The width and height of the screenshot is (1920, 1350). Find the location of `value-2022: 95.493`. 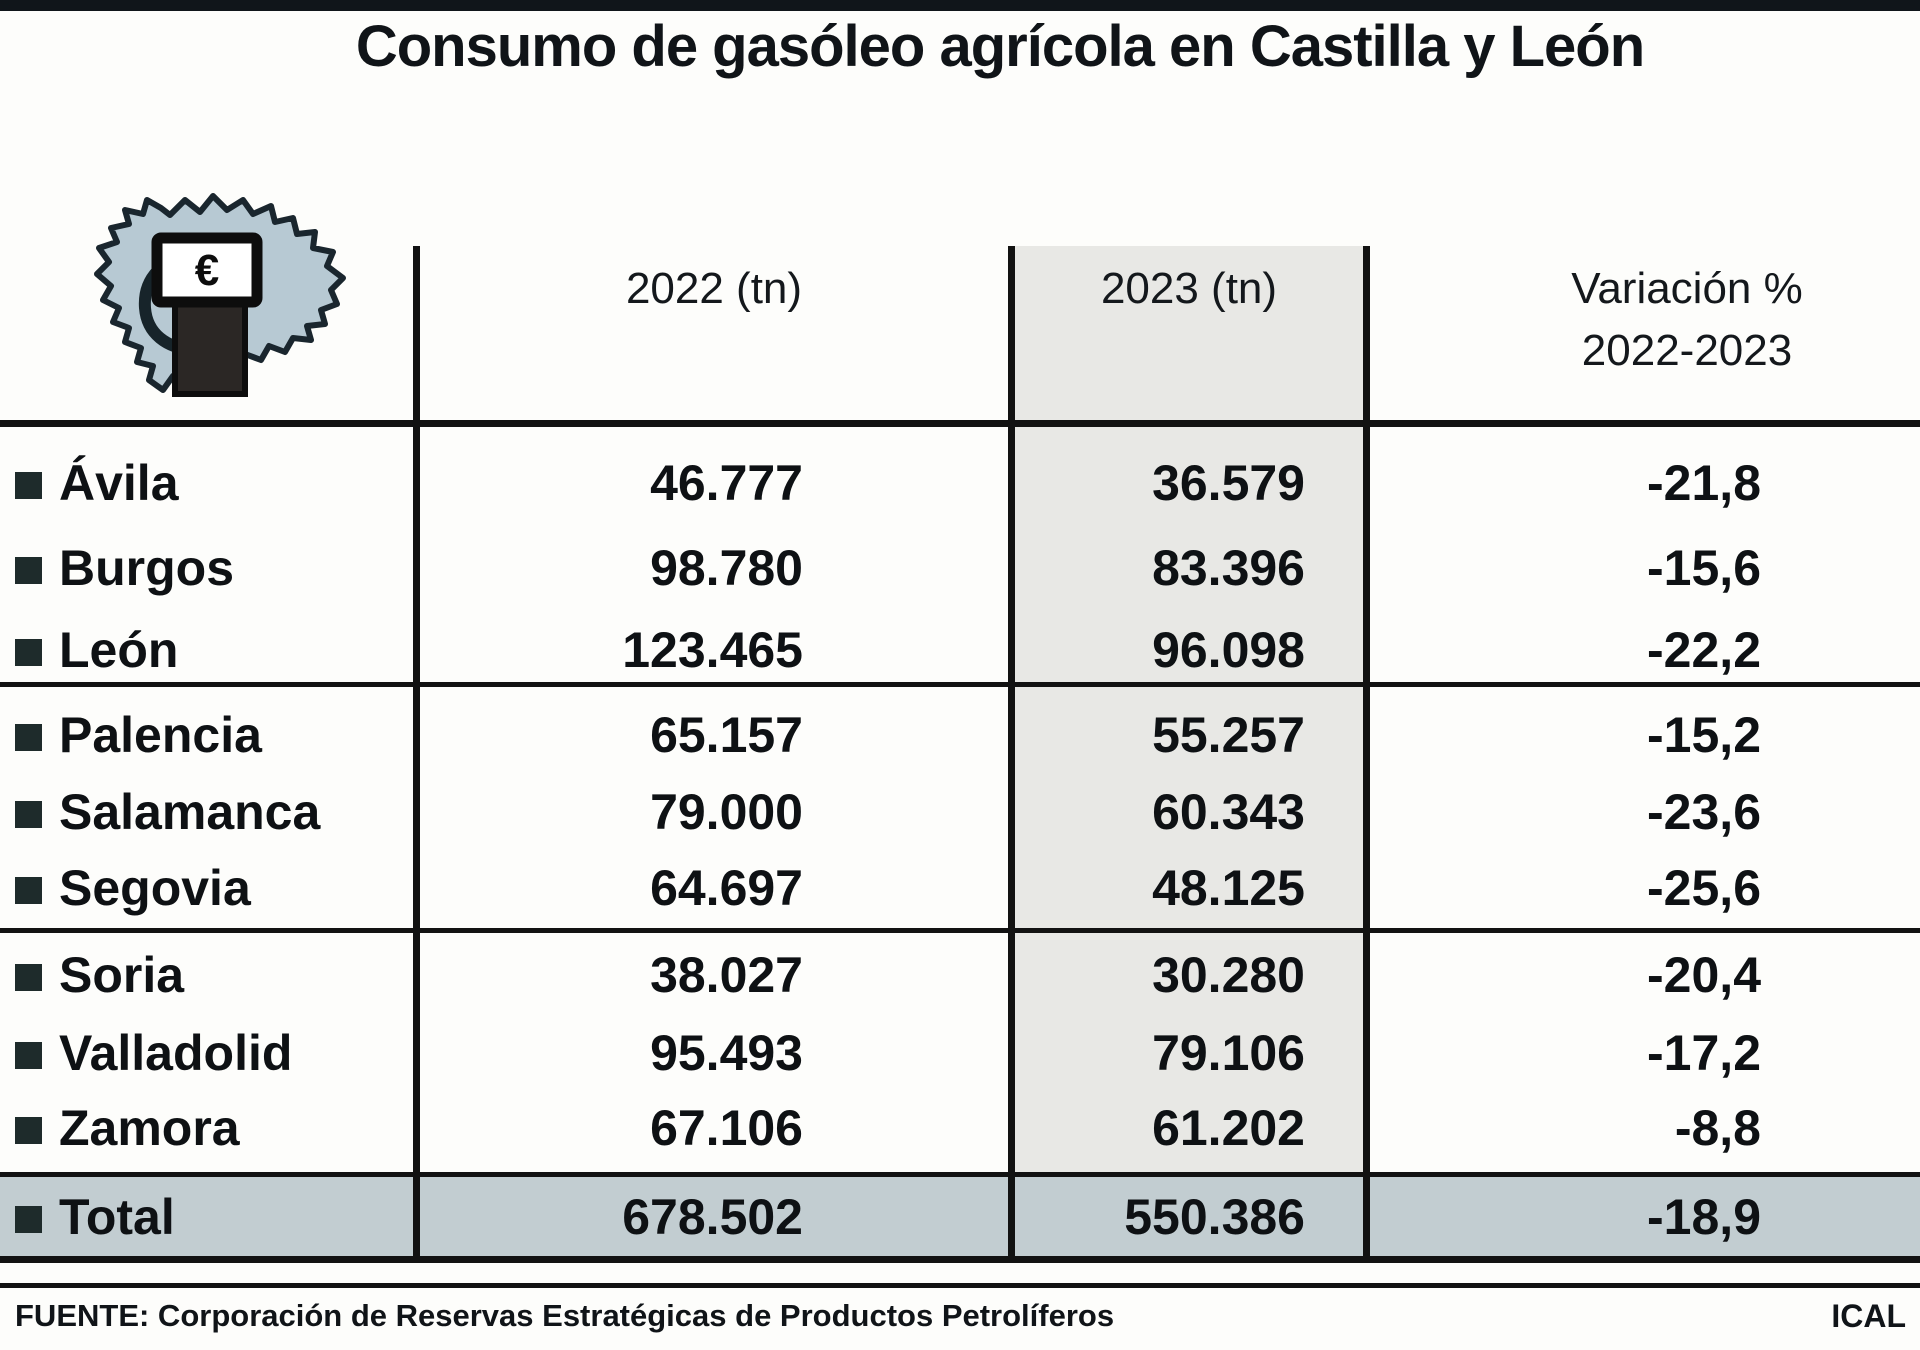

value-2022: 95.493 is located at coordinates (726, 1053).